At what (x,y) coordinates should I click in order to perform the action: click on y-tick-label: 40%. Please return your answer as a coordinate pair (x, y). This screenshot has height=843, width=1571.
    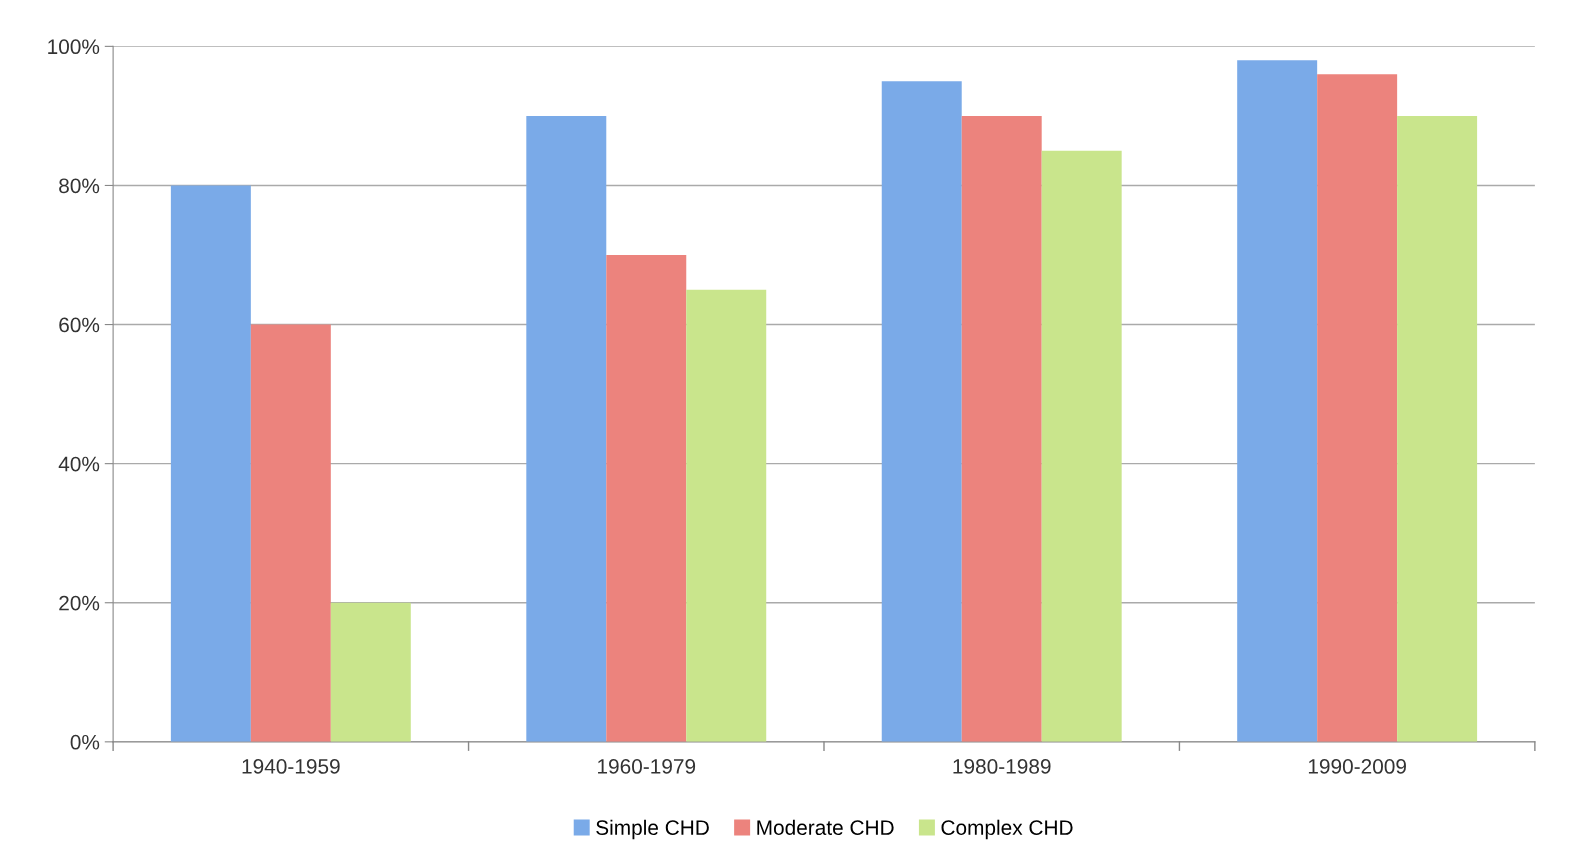
    Looking at the image, I should click on (79, 464).